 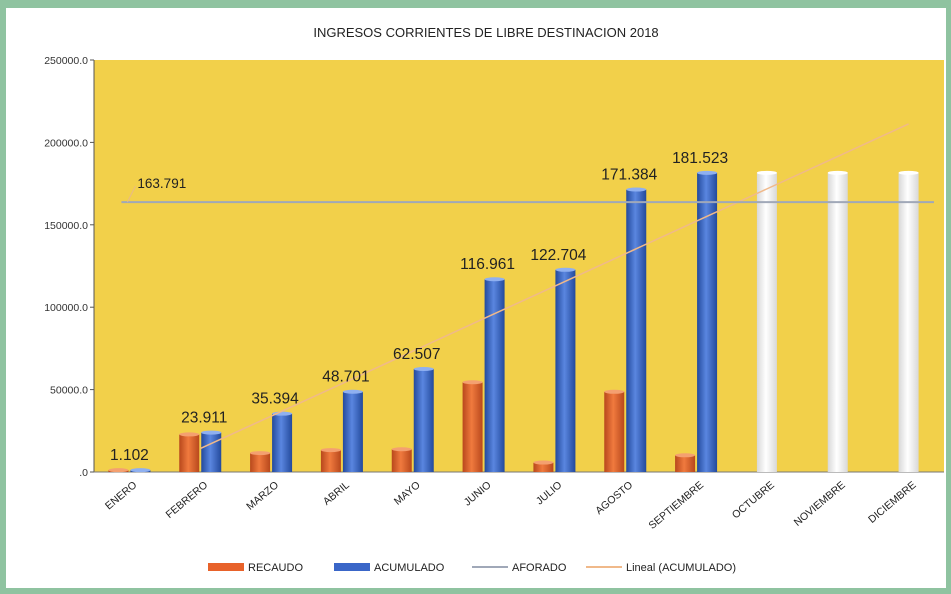 I want to click on y-tick-label: 100000.0, so click(x=66, y=308).